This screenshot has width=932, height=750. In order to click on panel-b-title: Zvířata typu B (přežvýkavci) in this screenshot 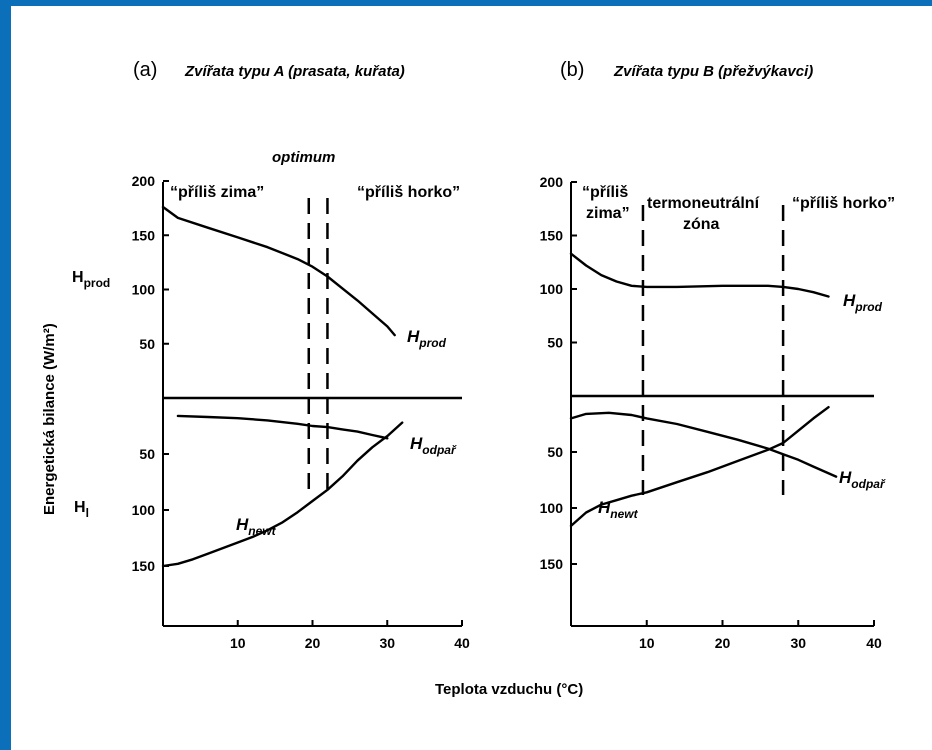, I will do `click(713, 71)`.